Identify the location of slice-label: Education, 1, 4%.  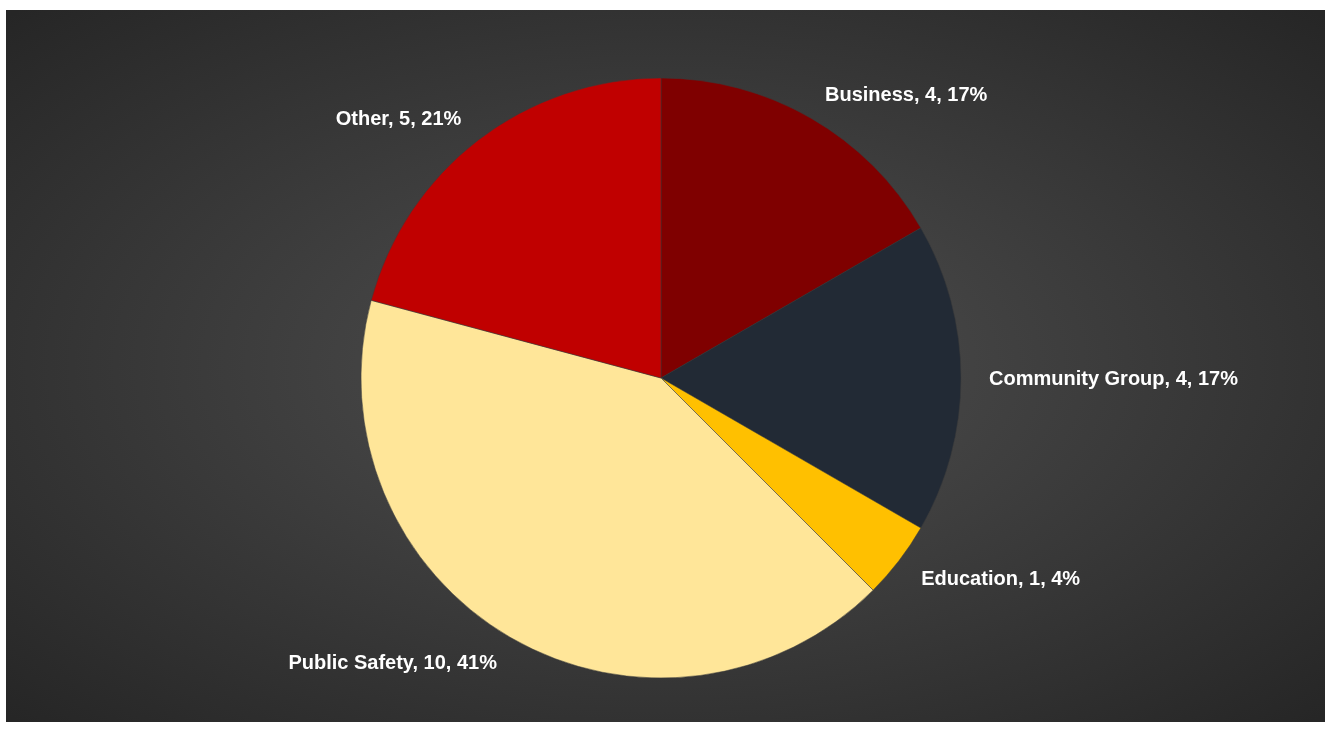
(1001, 577).